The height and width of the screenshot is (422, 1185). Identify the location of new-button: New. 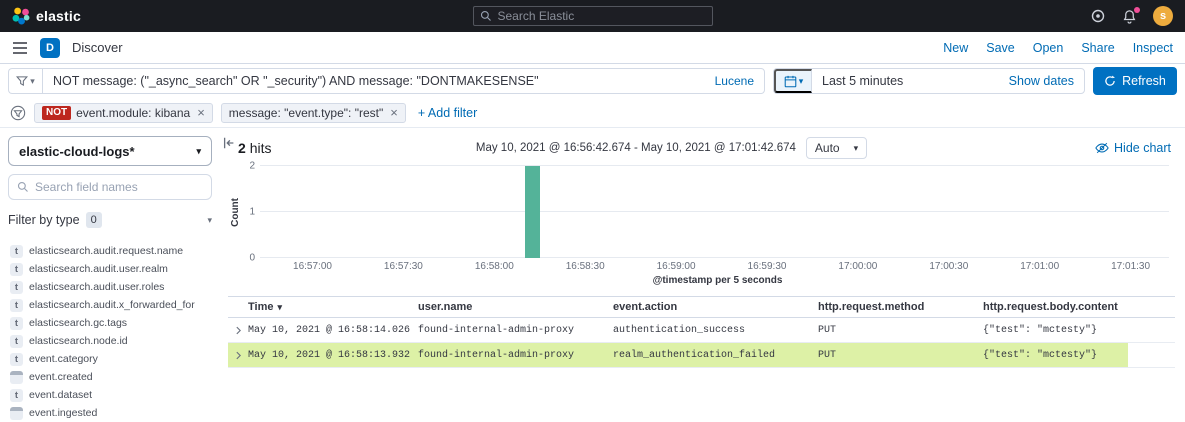
(956, 47).